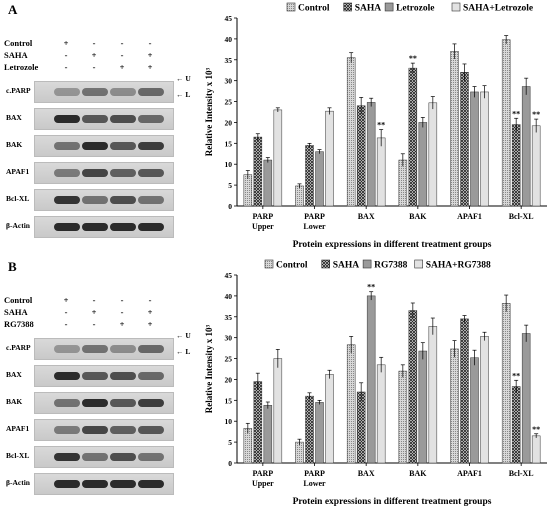  I want to click on blot-row: Bcl-XL, so click(99, 199).